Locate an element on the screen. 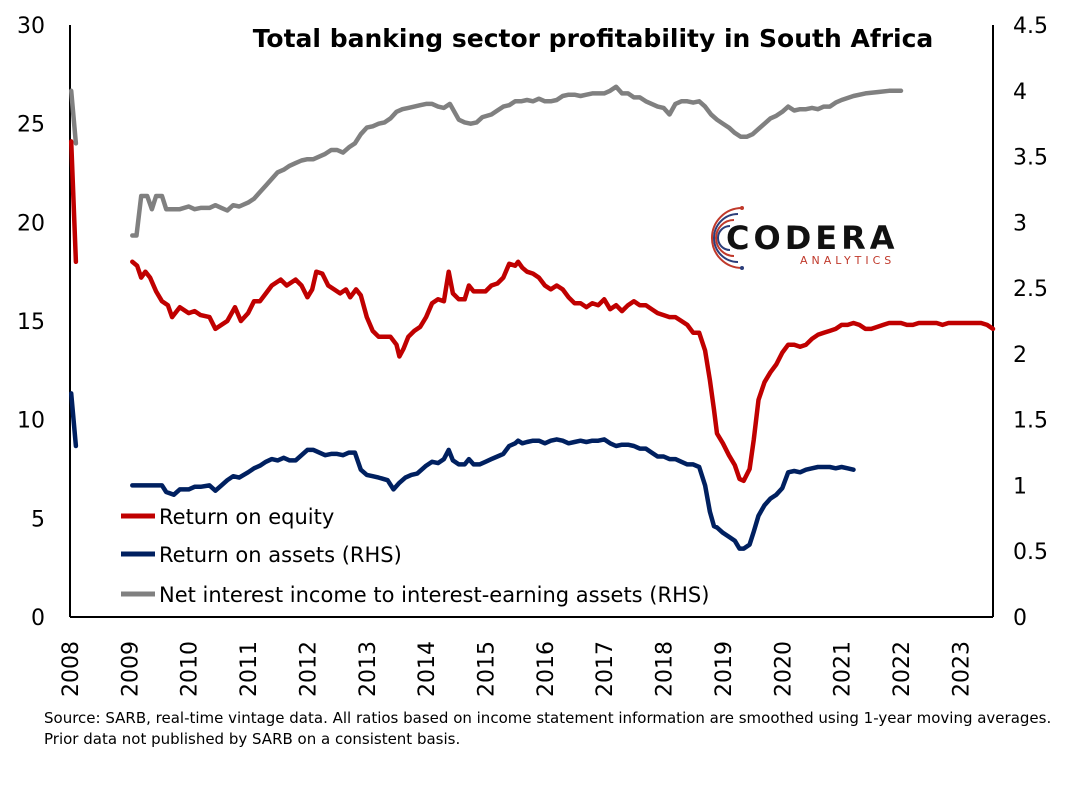  x-tick-label-text: 2022 is located at coordinates (902, 669).